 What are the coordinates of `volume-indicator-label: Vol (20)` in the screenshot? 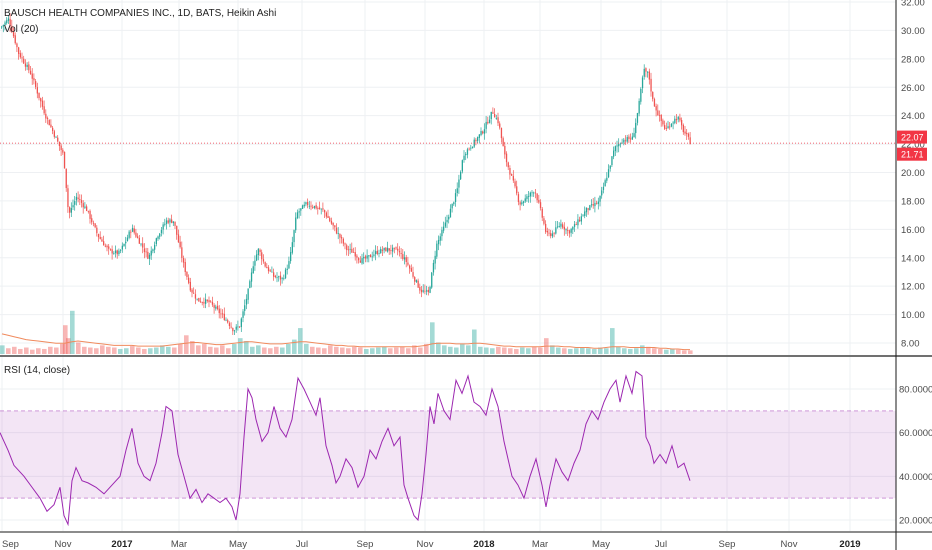 It's located at (21, 29).